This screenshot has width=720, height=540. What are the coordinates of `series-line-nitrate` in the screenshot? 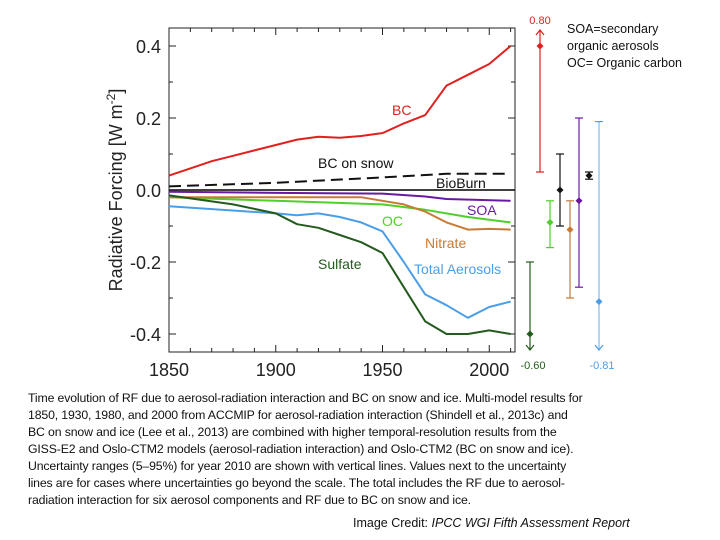 It's located at (340, 213).